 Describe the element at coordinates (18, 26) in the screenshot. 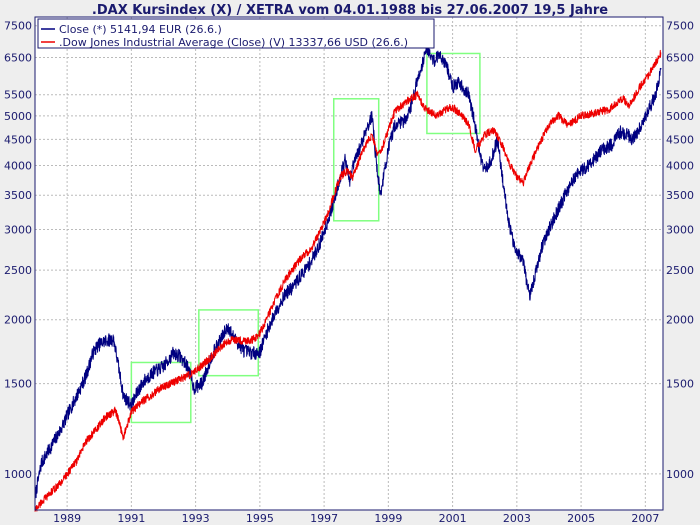

I see `y-tick-left-7500: 7500` at that location.